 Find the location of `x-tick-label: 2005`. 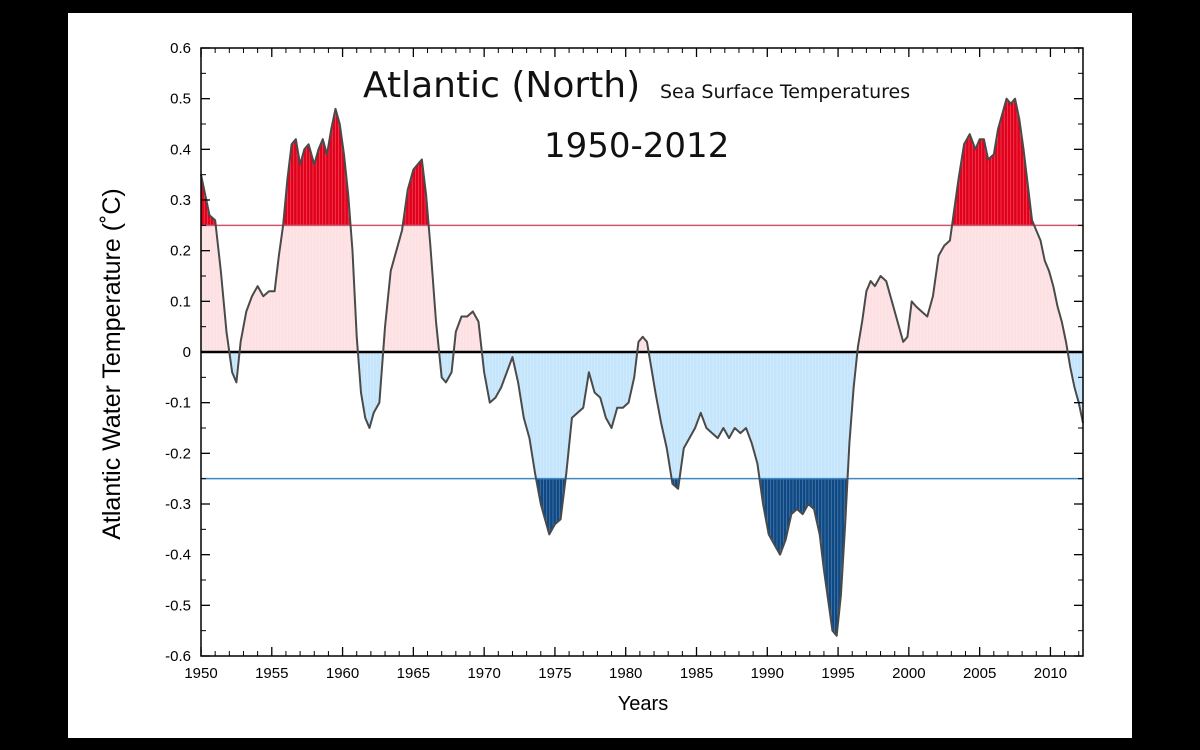

x-tick-label: 2005 is located at coordinates (979, 673).